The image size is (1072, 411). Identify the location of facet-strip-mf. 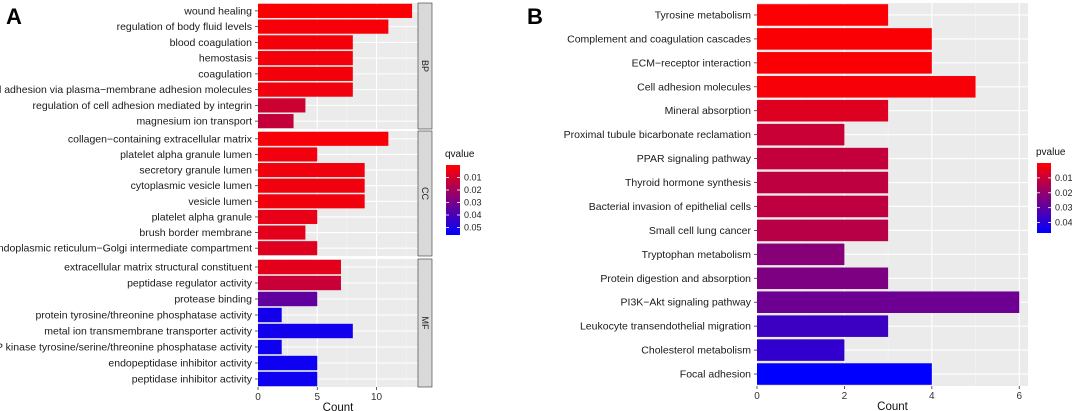
(425, 323).